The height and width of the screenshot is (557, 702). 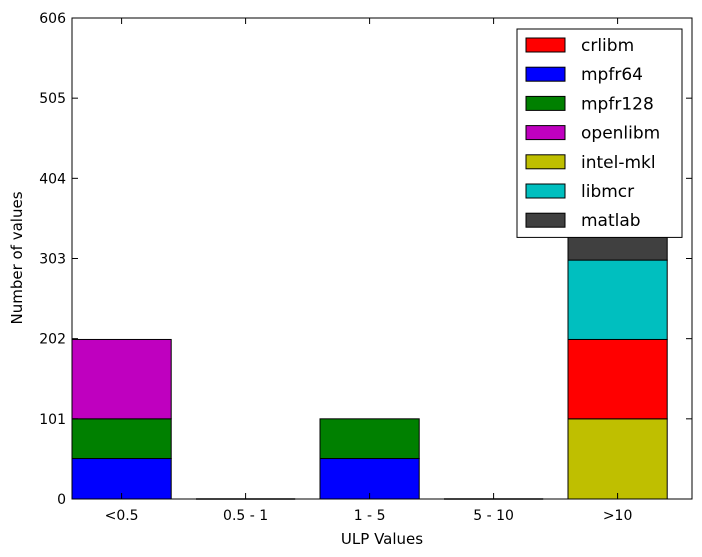 What do you see at coordinates (382, 539) in the screenshot?
I see `x-axis-label: ULP Values` at bounding box center [382, 539].